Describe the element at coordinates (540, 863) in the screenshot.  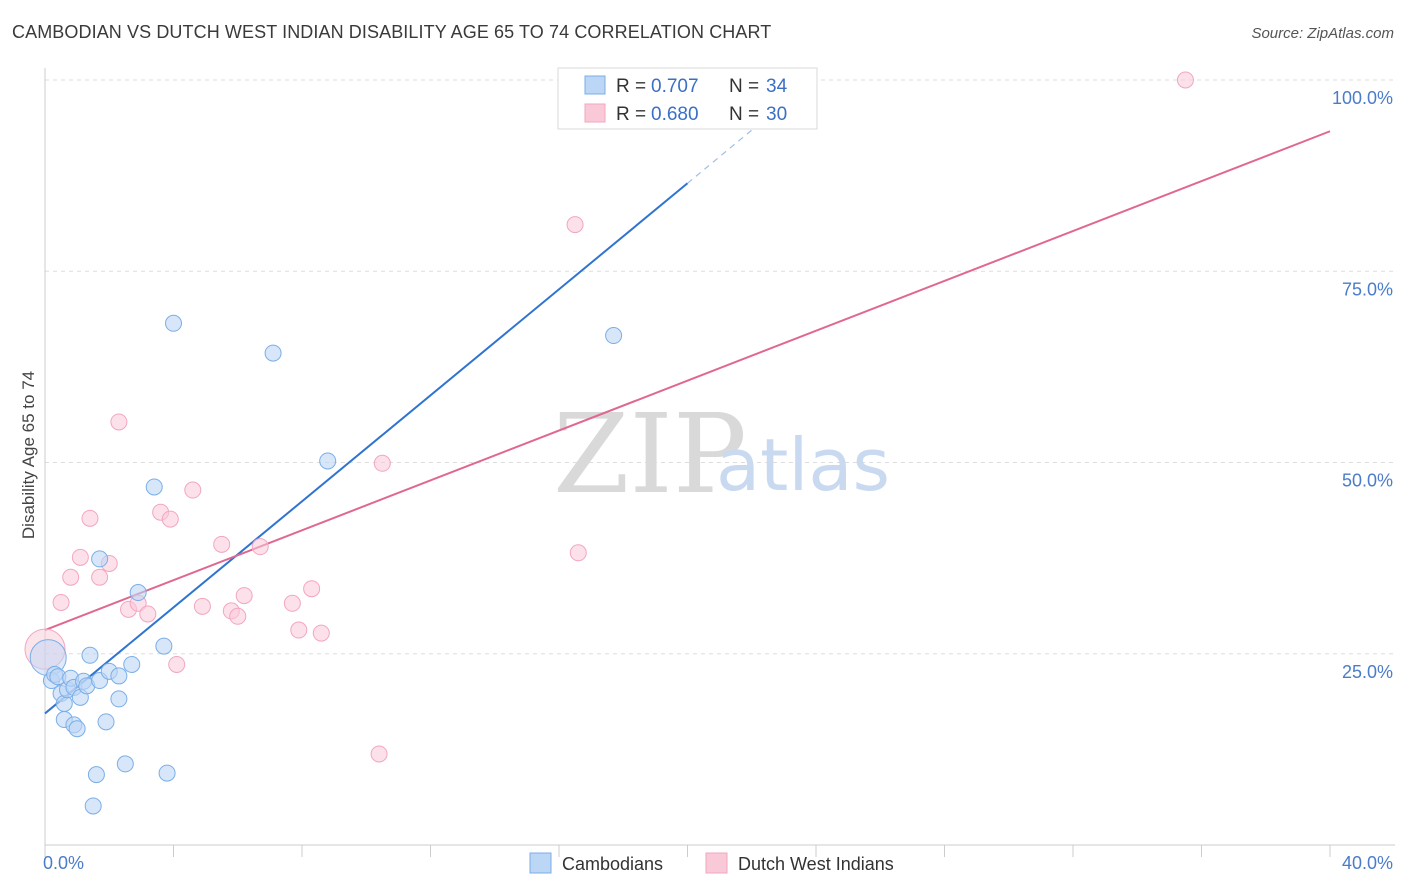
I see `bottom-swatch-cambodians` at that location.